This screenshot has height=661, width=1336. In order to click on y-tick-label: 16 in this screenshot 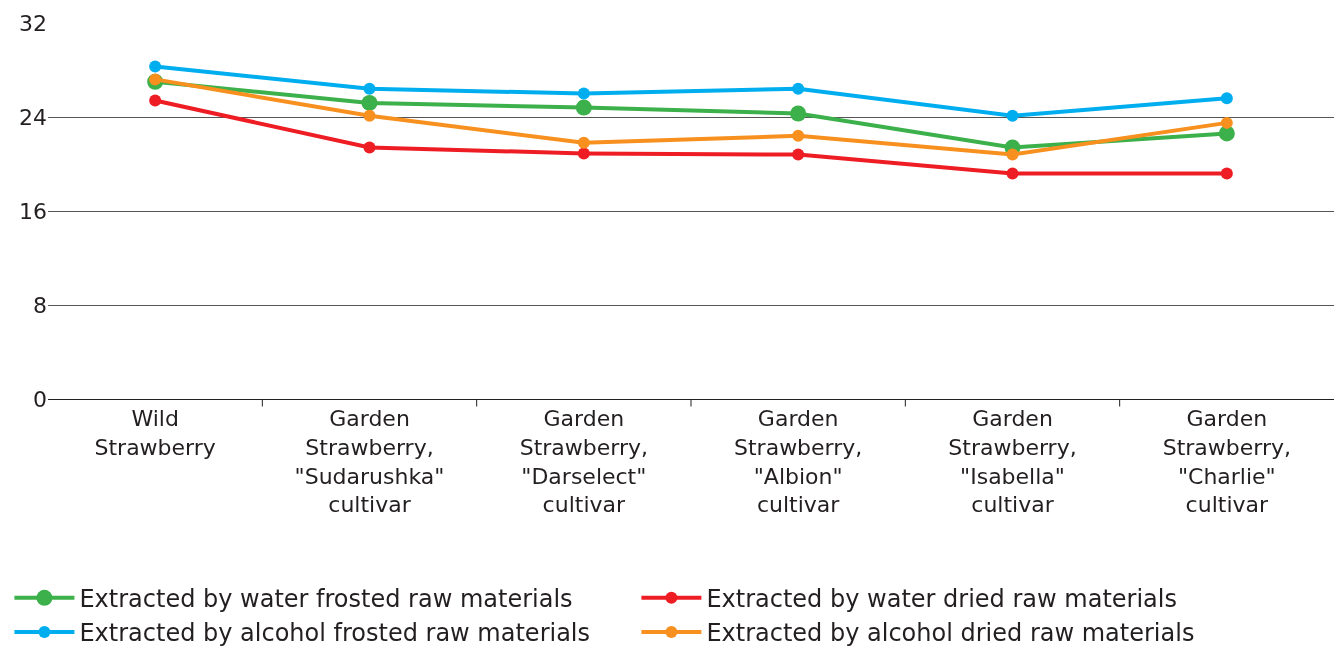, I will do `click(33, 211)`.